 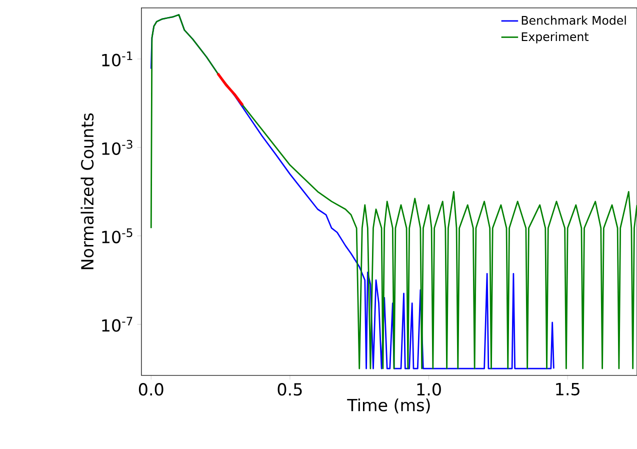 I want to click on y-tick-label: 10$^{-5}$, so click(x=117, y=236).